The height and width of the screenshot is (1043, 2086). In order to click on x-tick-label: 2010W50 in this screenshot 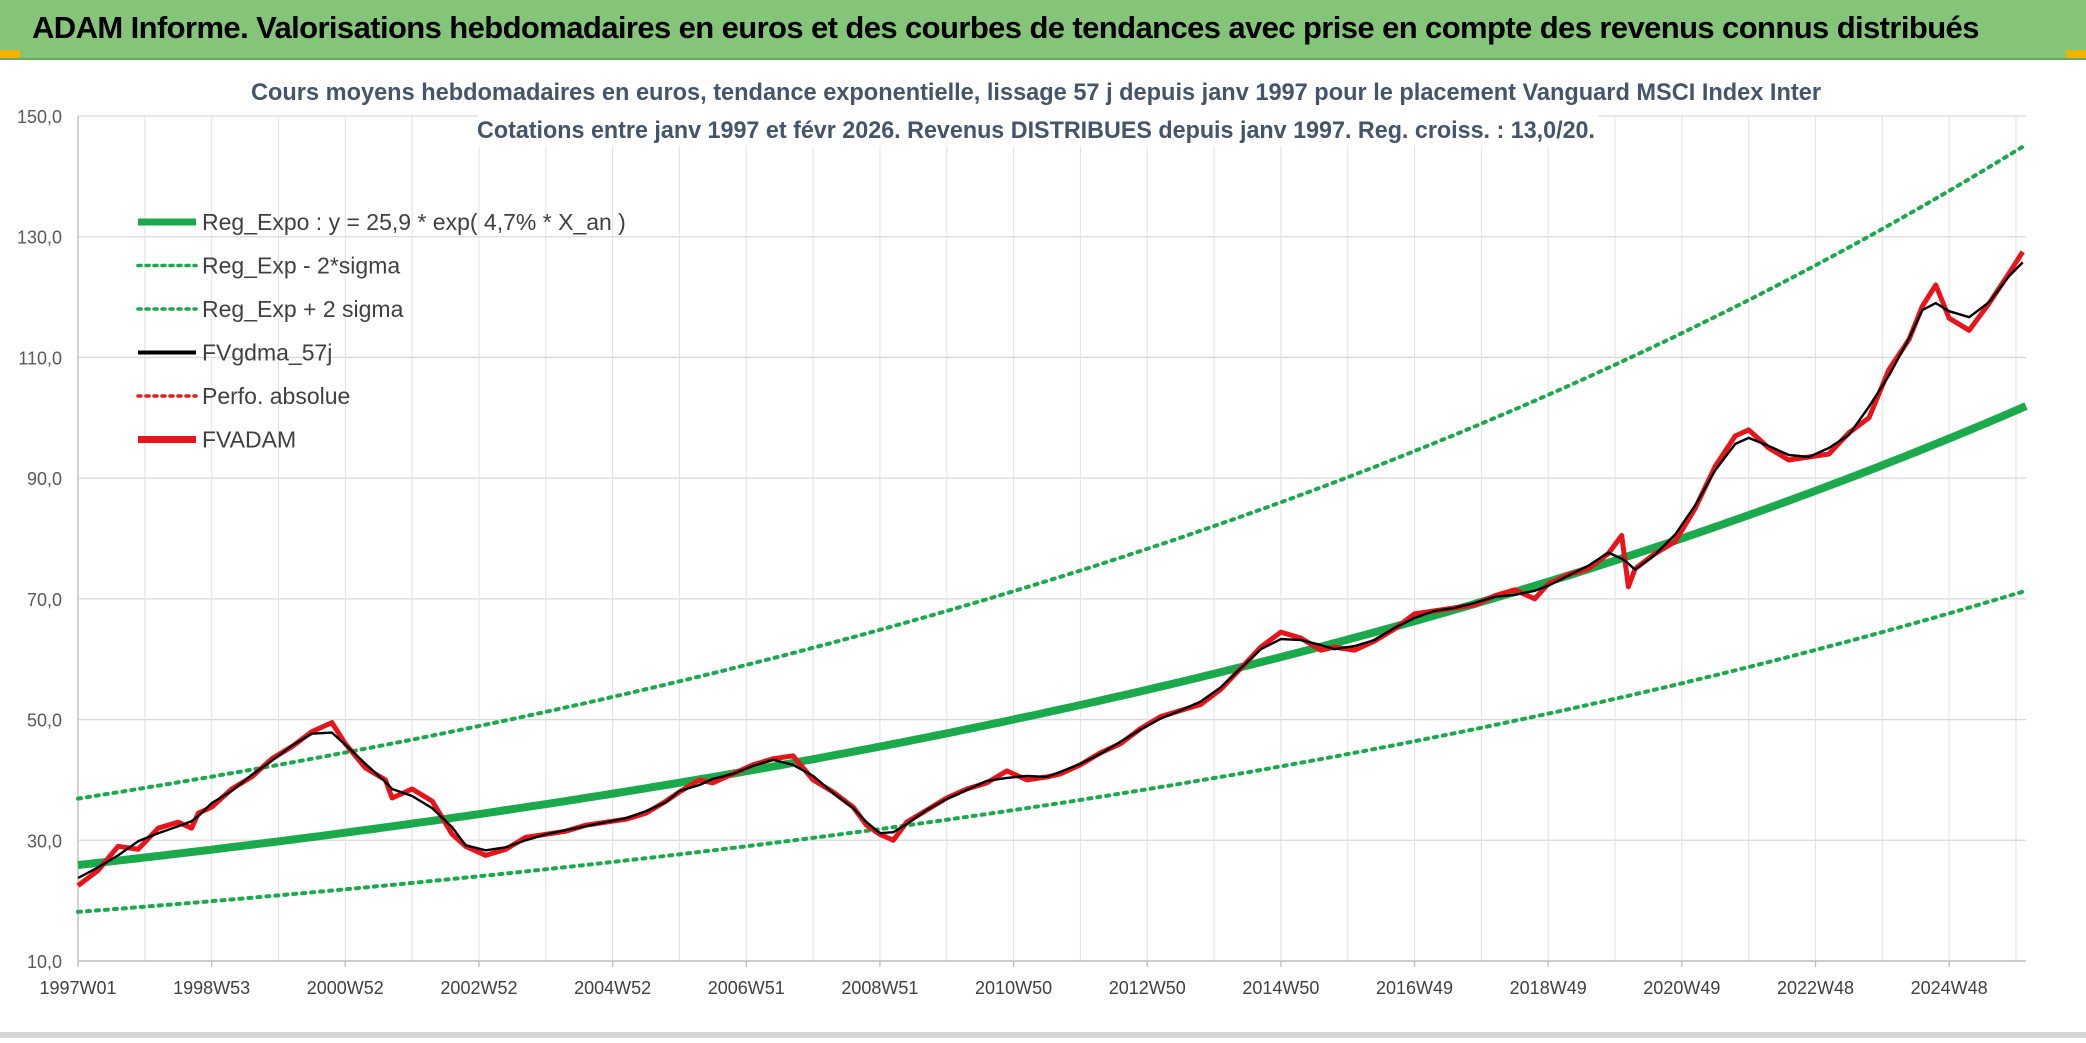, I will do `click(1013, 988)`.